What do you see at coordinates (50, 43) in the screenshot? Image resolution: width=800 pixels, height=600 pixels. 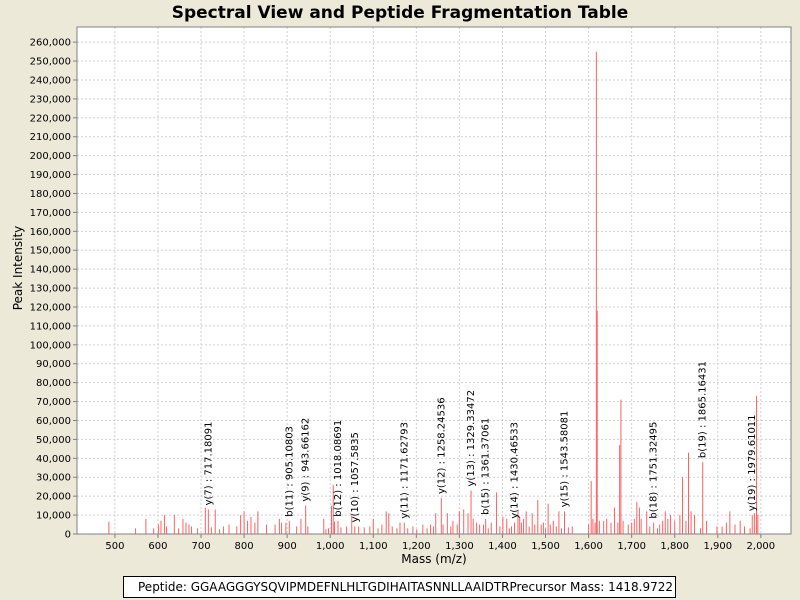 I see `y-tick-label: 260,000` at bounding box center [50, 43].